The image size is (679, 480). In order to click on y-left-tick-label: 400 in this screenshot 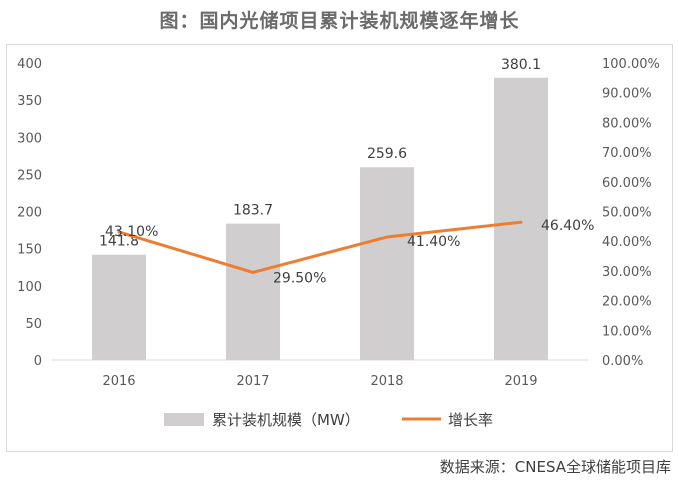, I will do `click(29, 64)`.